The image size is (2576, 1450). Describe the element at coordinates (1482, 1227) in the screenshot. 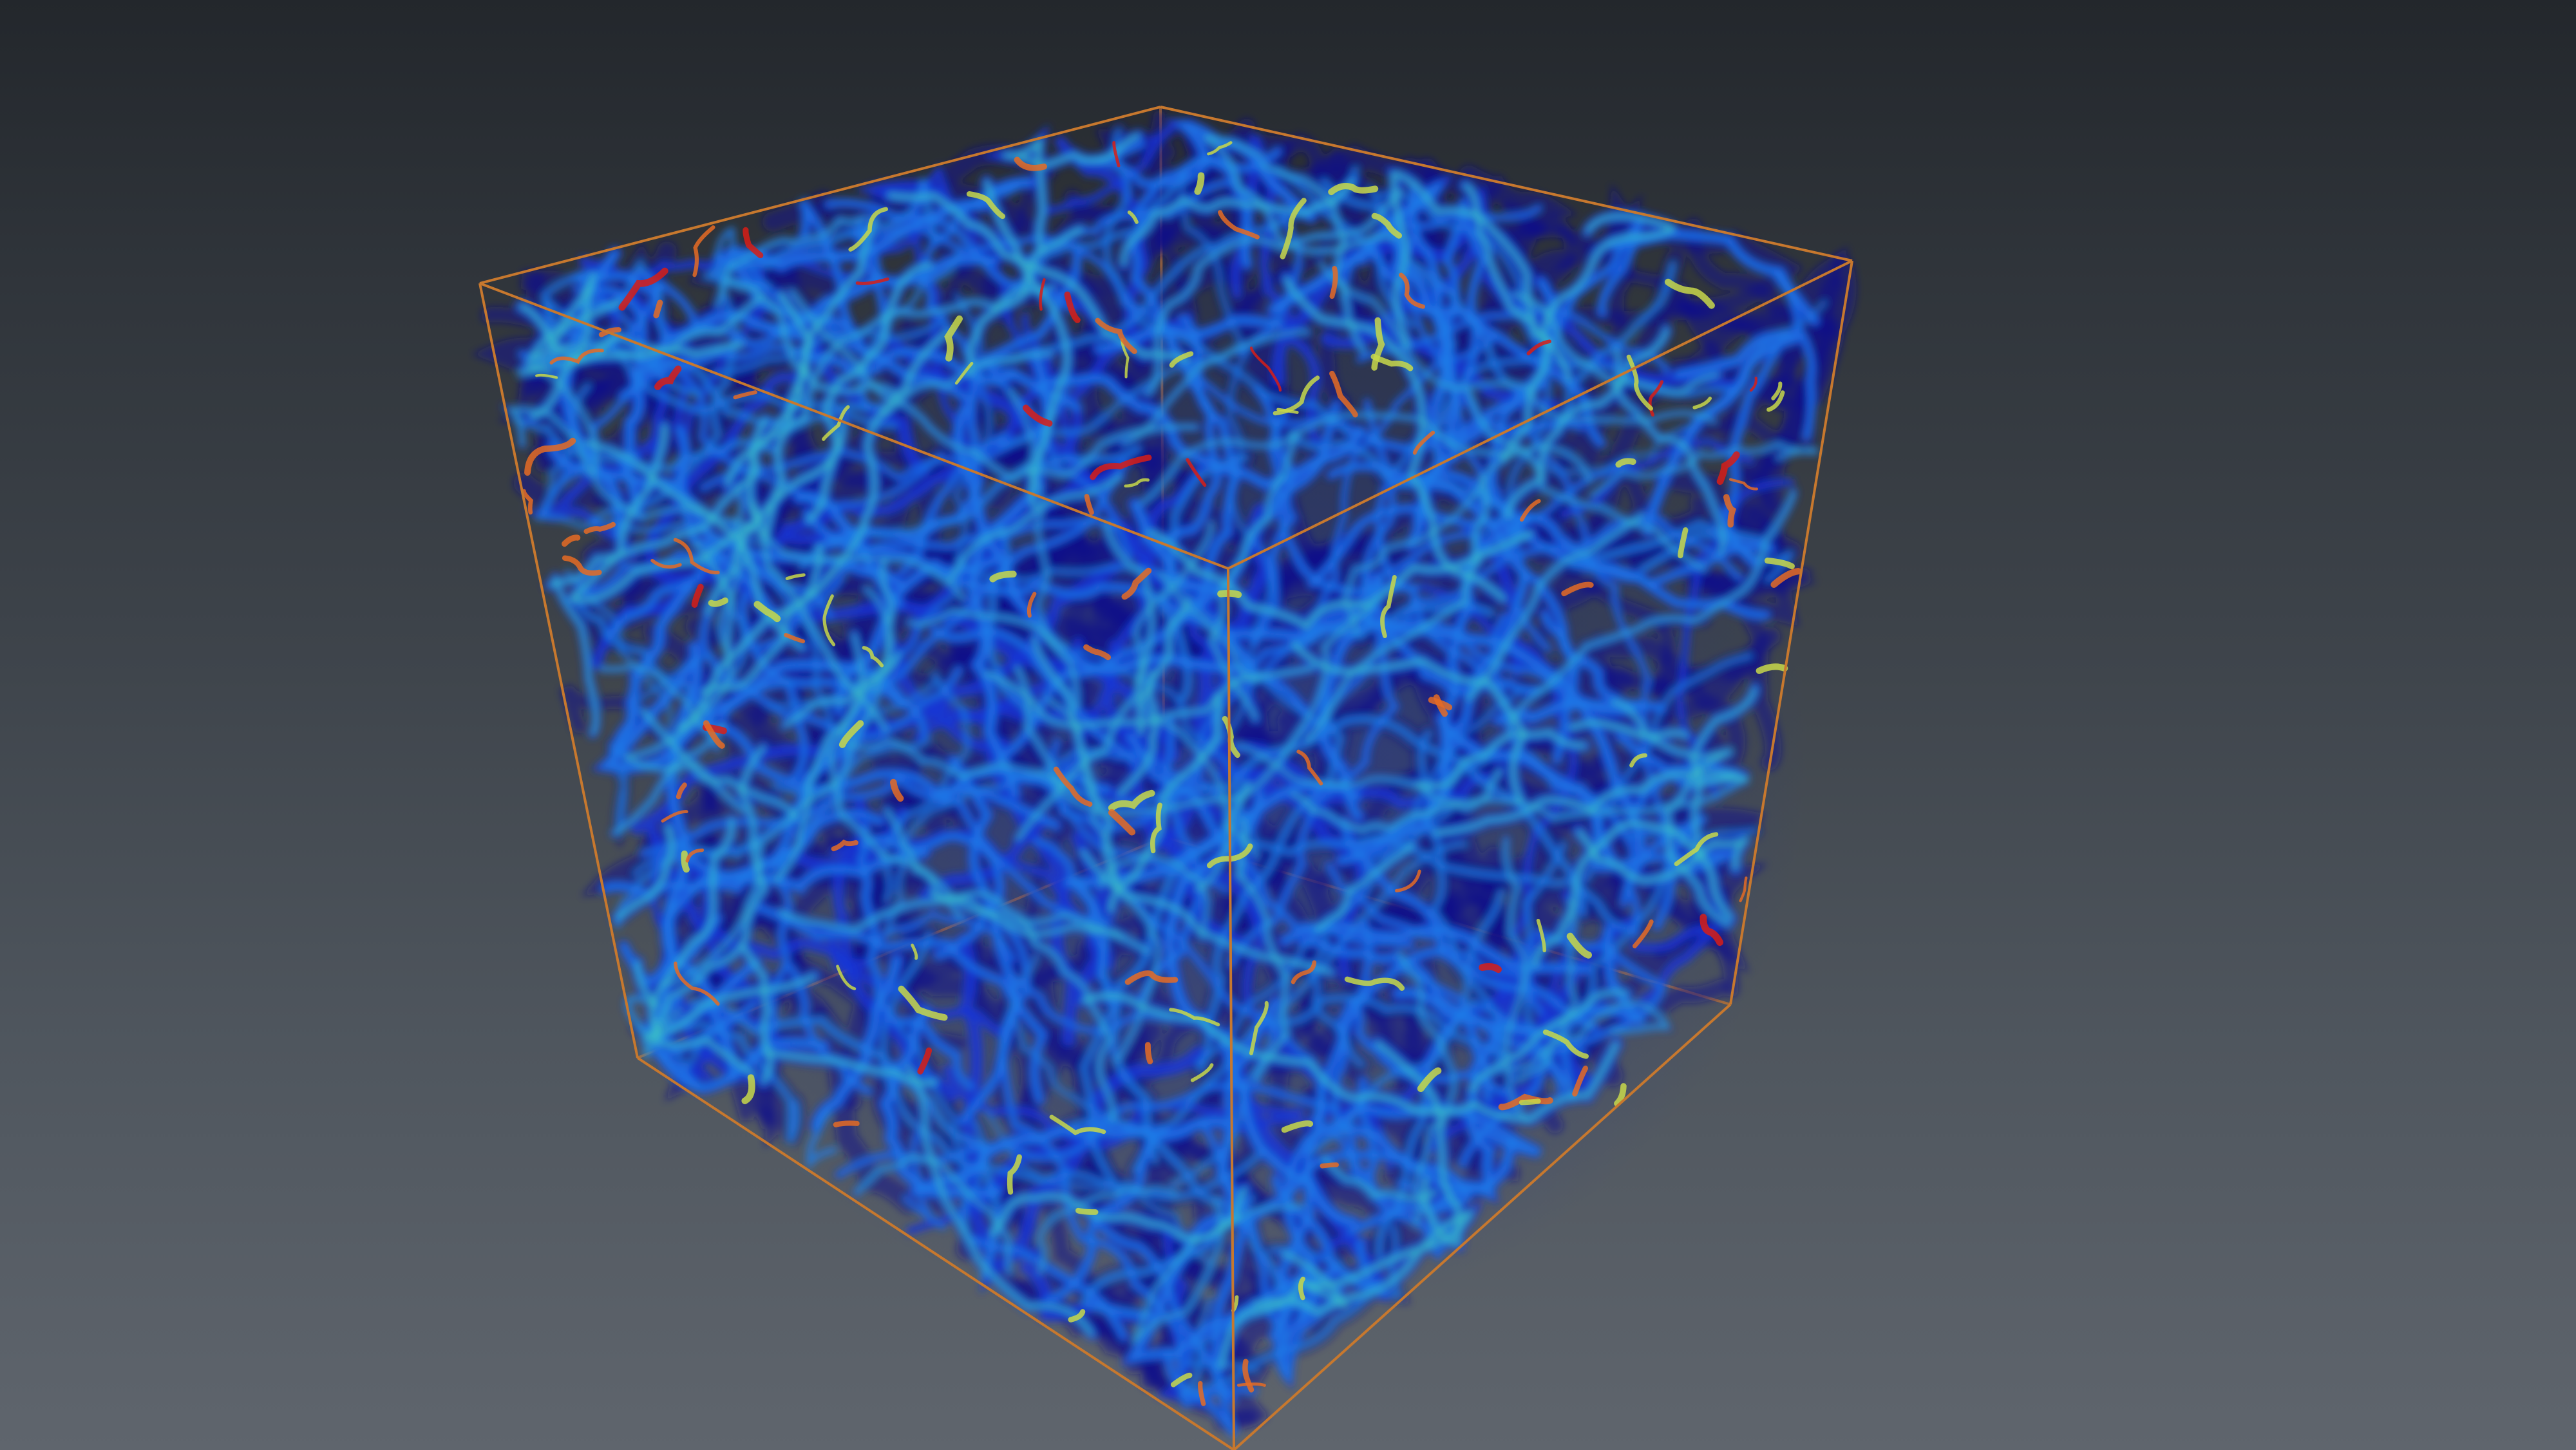

I see `box-edge-bottom-right` at that location.